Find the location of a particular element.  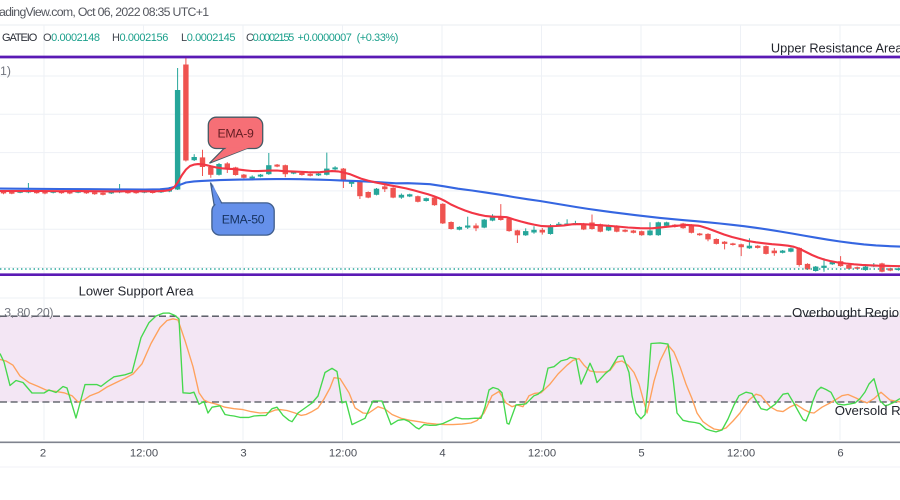

svg-text: EMA-9 is located at coordinates (235, 134).